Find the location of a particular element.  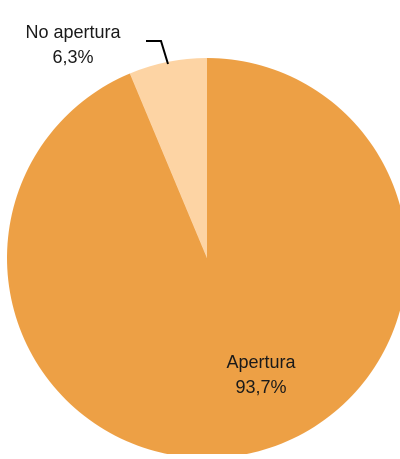

slice-label-no-apertura-name: No apertura is located at coordinates (73, 32).